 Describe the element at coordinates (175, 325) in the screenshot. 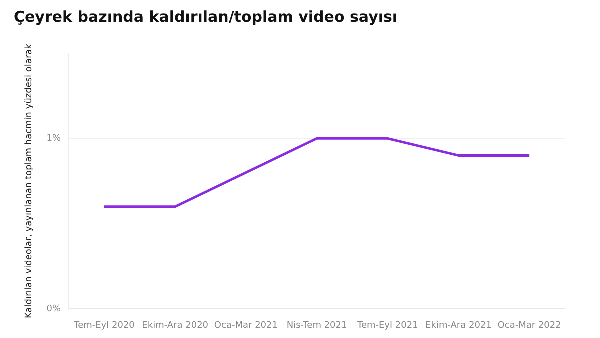

I see `x-tick-label: Ekim-Ara 2020` at that location.